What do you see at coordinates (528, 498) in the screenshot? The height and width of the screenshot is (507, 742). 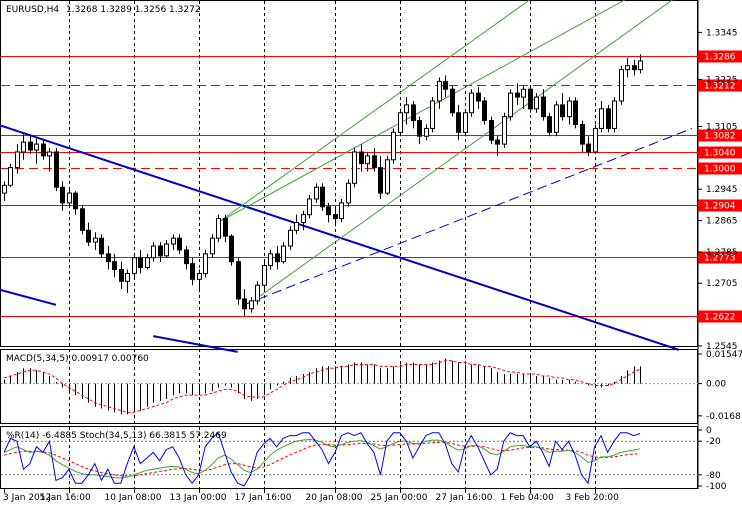 I see `time-axis-label: 1 Feb 04:00` at bounding box center [528, 498].